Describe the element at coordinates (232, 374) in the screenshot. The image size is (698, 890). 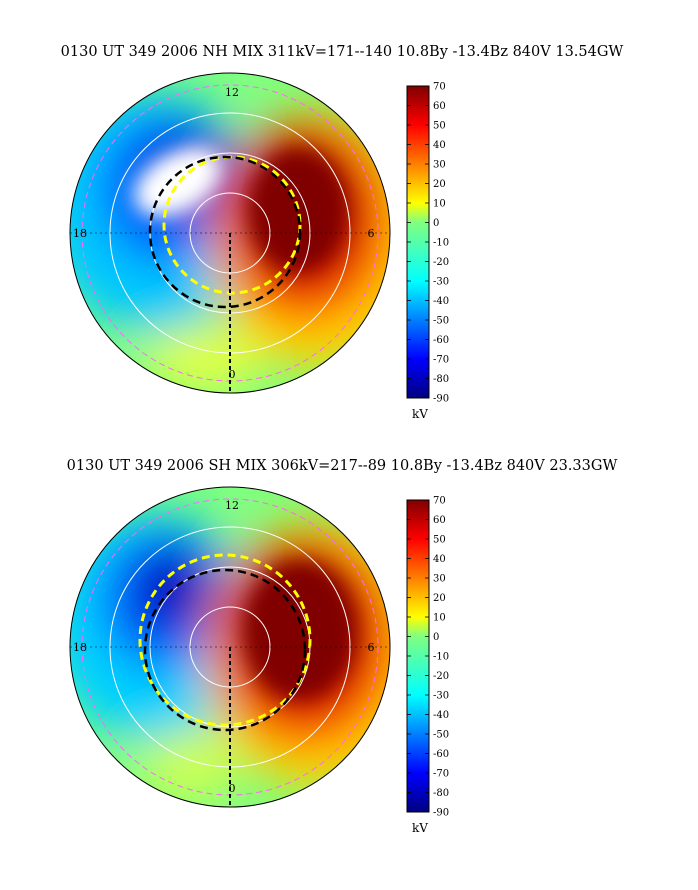
I see `north-mlt-label-midnight: 0` at that location.